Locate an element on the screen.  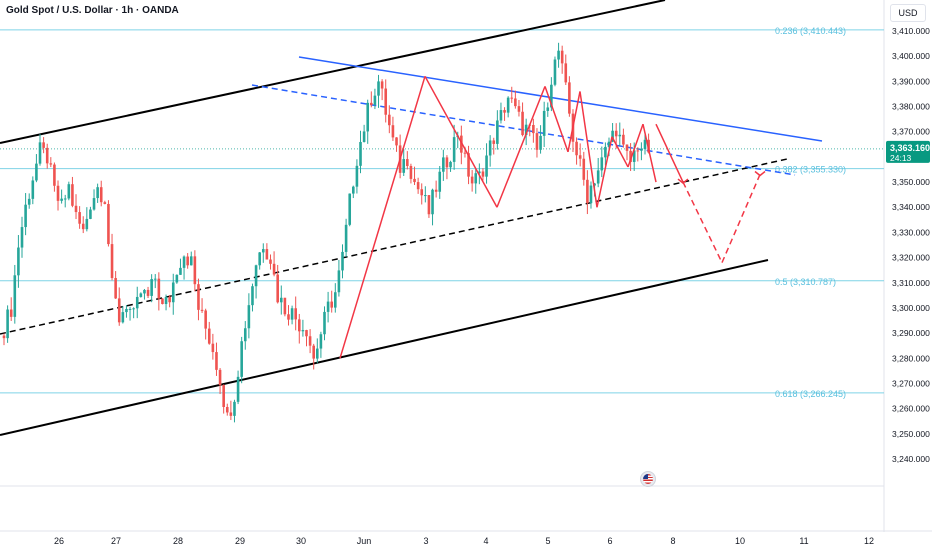
last-price-badge is located at coordinates (908, 151).